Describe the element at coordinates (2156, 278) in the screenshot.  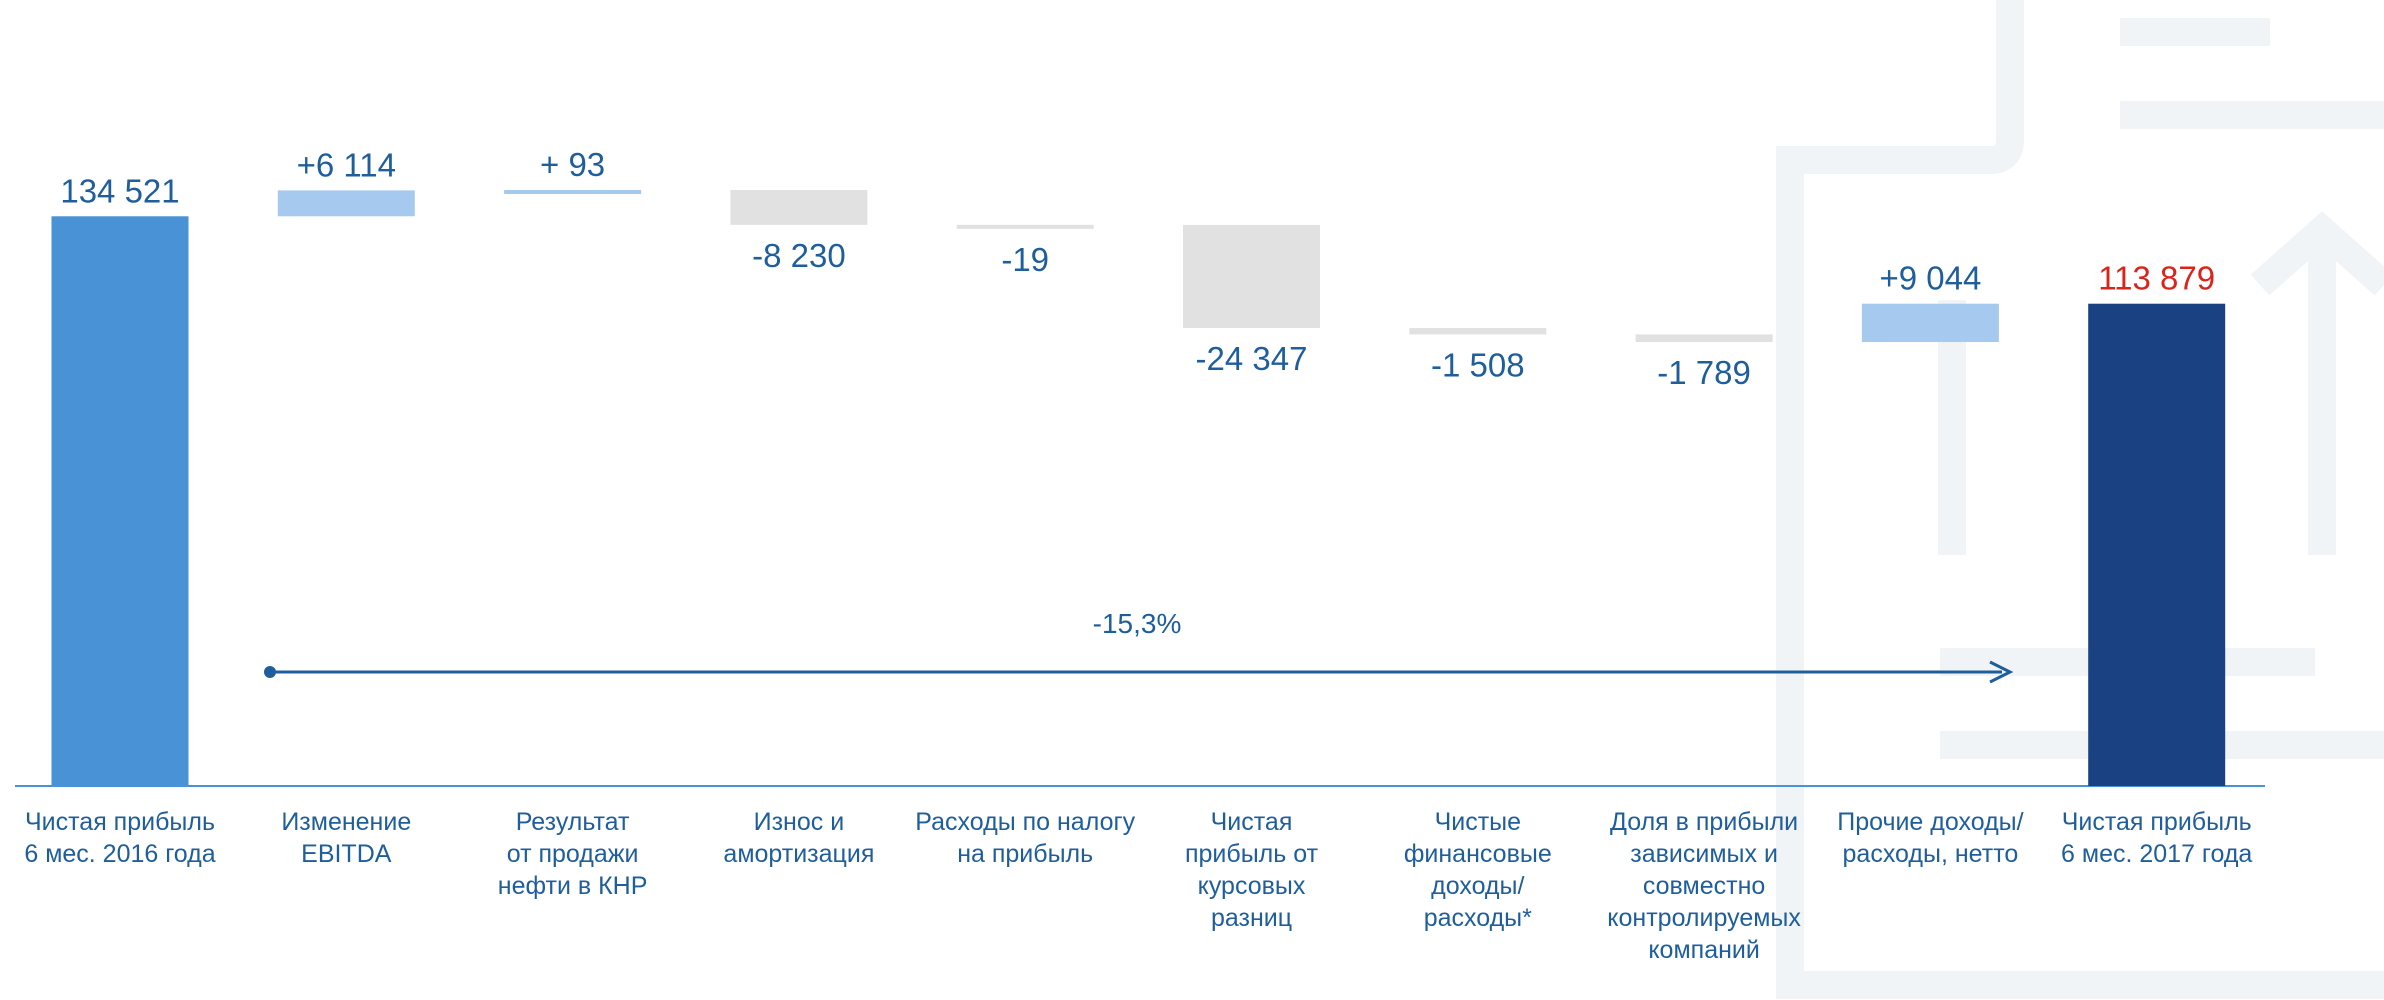
I see `value-label: 113 879` at that location.